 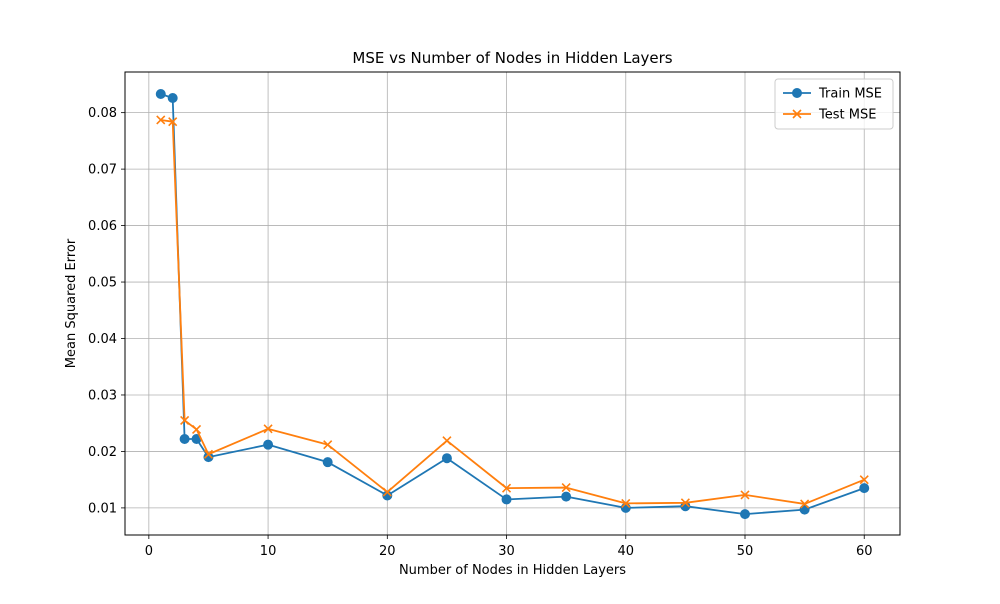 I want to click on x-tick-label: 40, so click(x=625, y=551).